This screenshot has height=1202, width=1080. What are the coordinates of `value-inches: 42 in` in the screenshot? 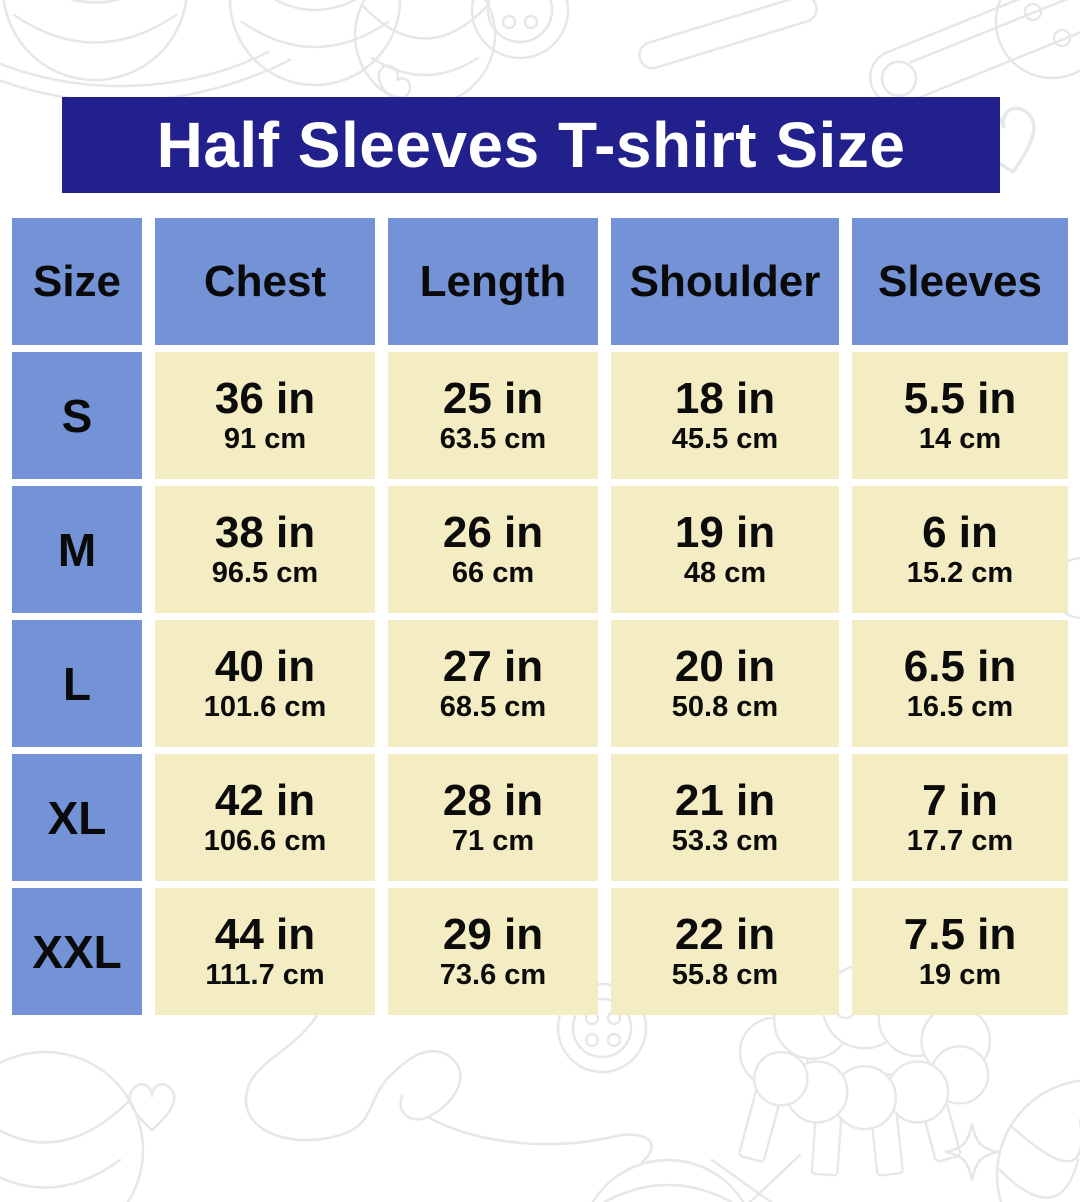 It's located at (265, 801).